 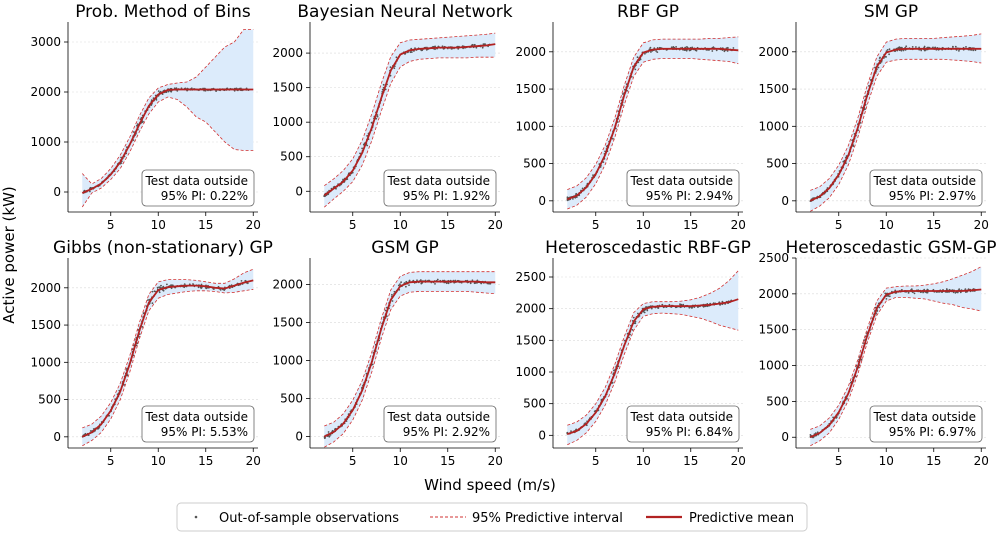 I want to click on shared-y-axis-label: Active power (kW), so click(x=9, y=255).